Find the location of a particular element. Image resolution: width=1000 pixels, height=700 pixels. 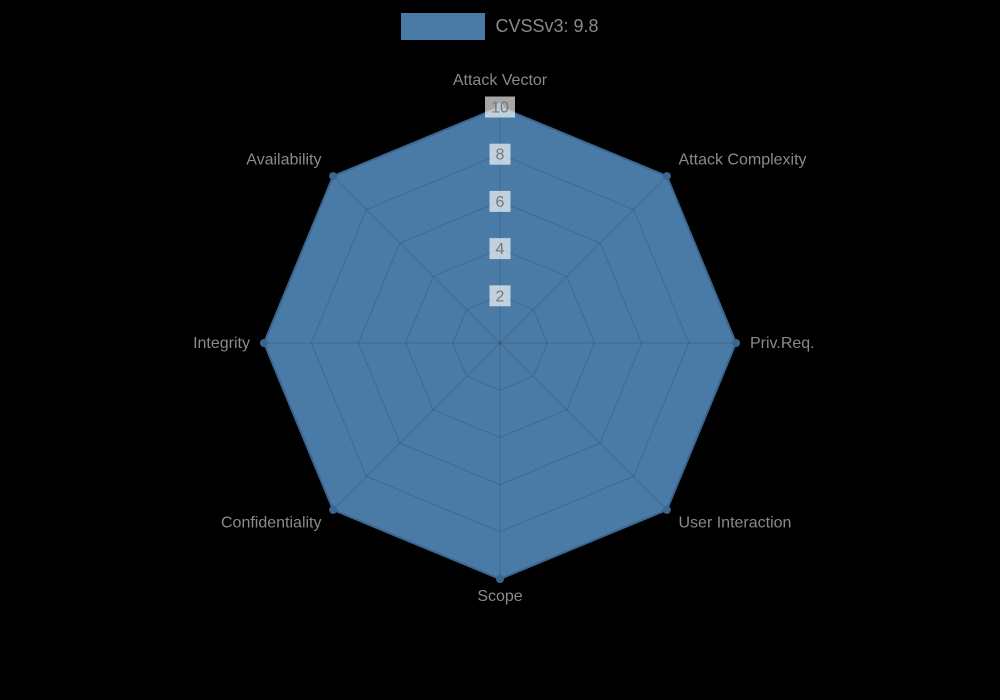

axis-label: Integrity is located at coordinates (221, 343).